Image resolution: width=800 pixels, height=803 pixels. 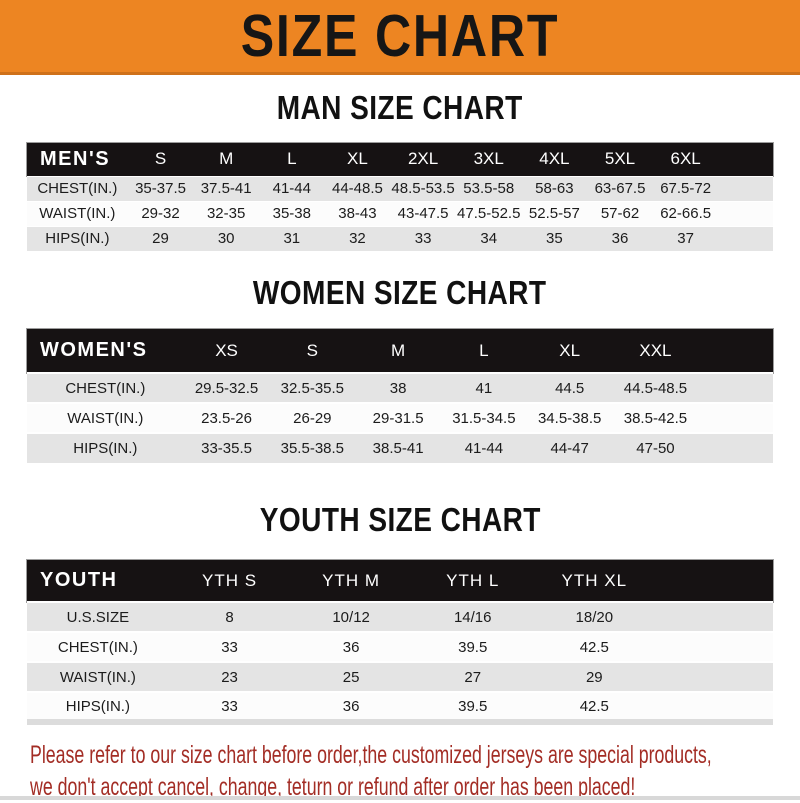 I want to click on size-value: 27, so click(x=473, y=677).